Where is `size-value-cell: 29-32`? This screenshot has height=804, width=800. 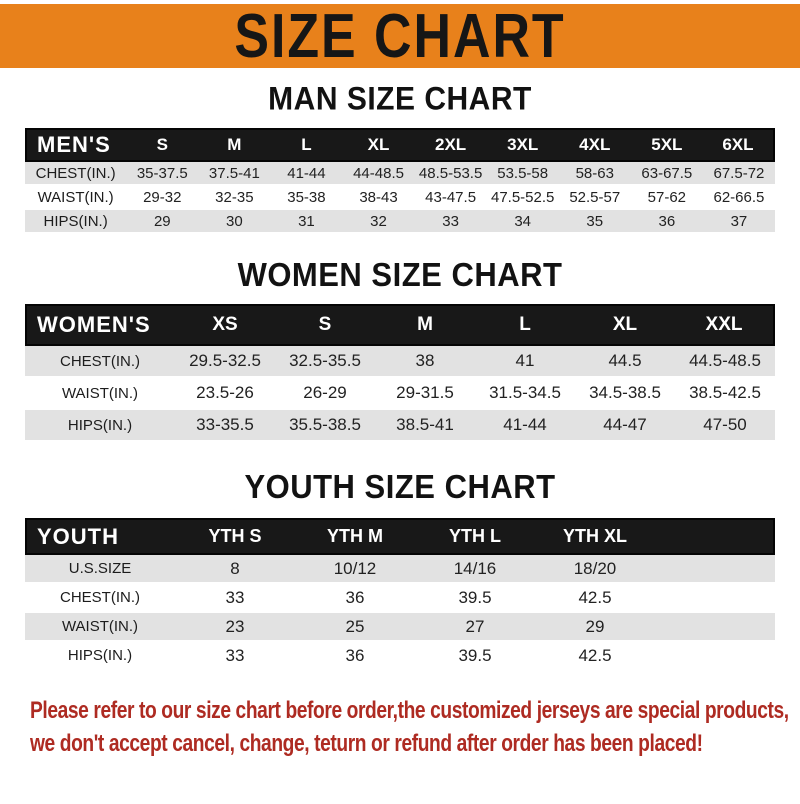
size-value-cell: 29-32 is located at coordinates (162, 198).